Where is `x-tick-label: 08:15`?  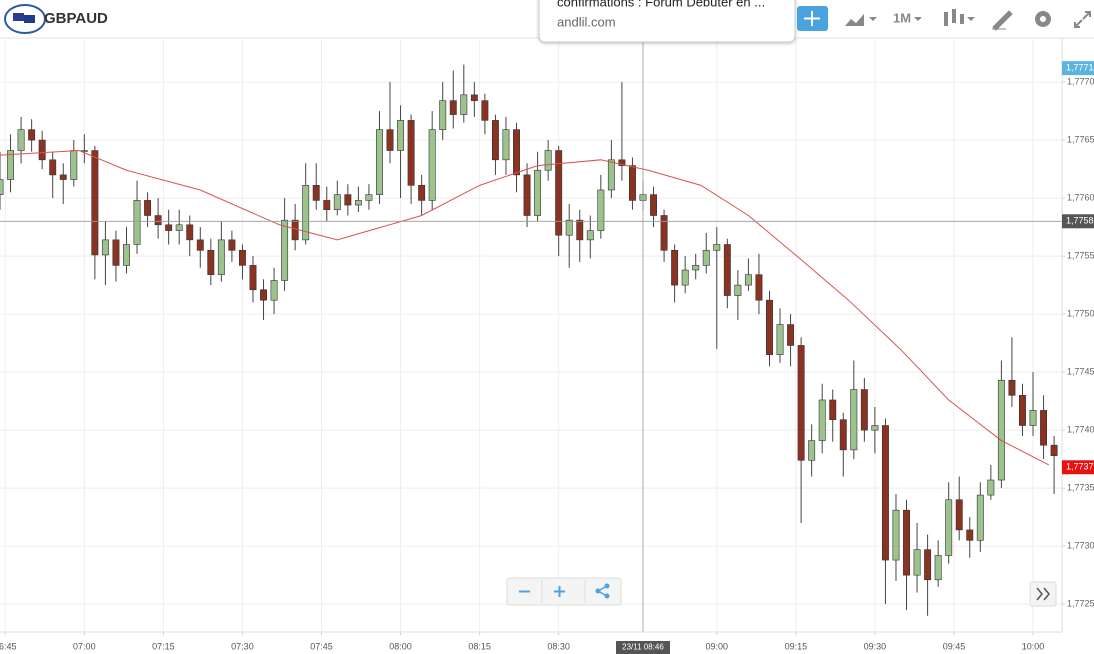
x-tick-label: 08:15 is located at coordinates (479, 646).